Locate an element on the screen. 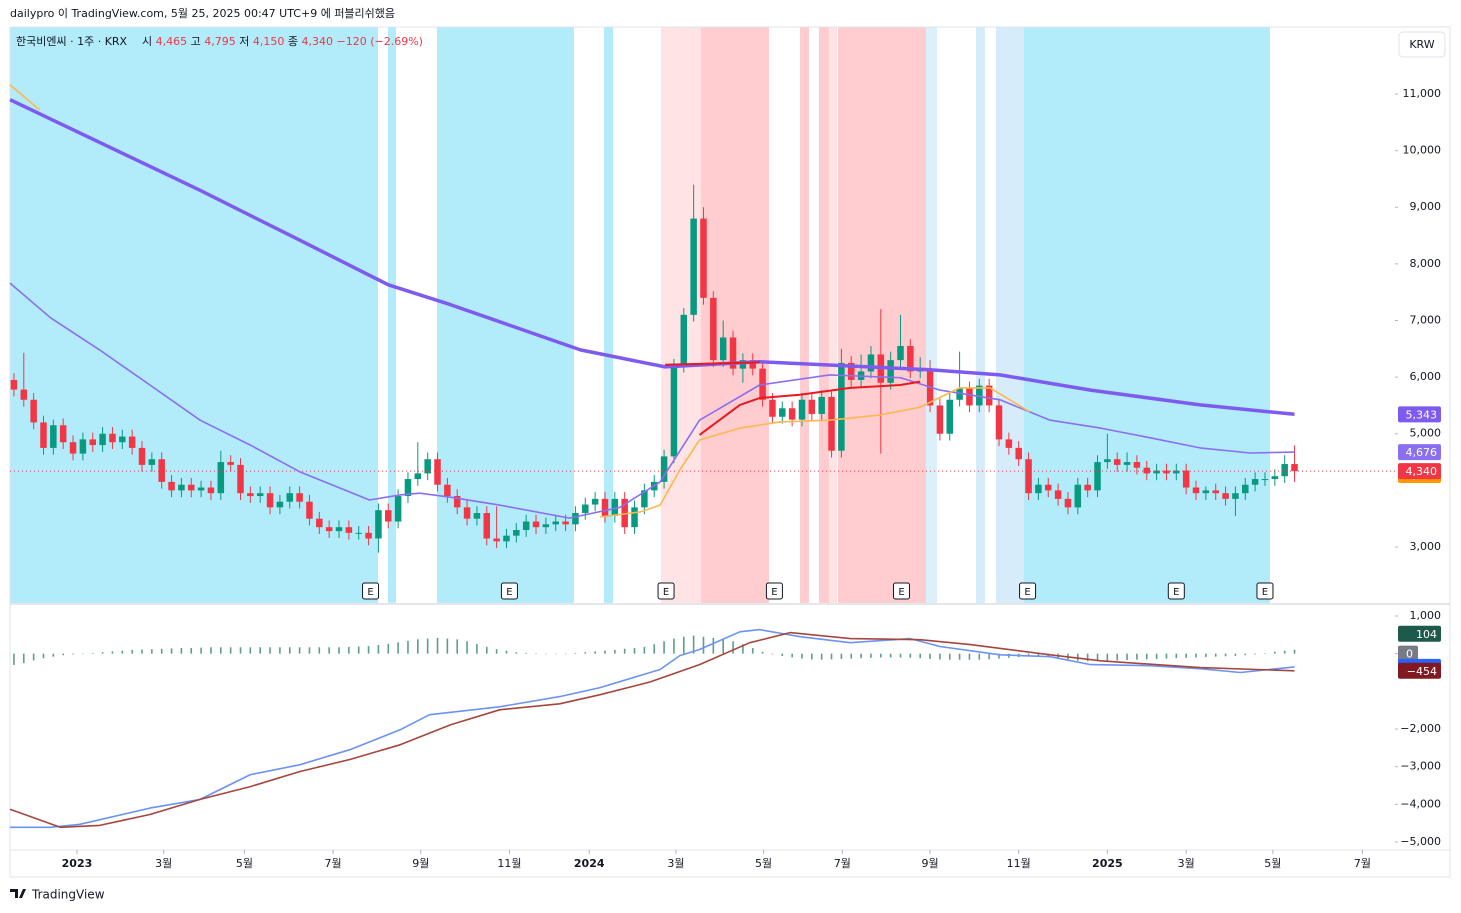  ohlc-value: 4,340 is located at coordinates (318, 41).